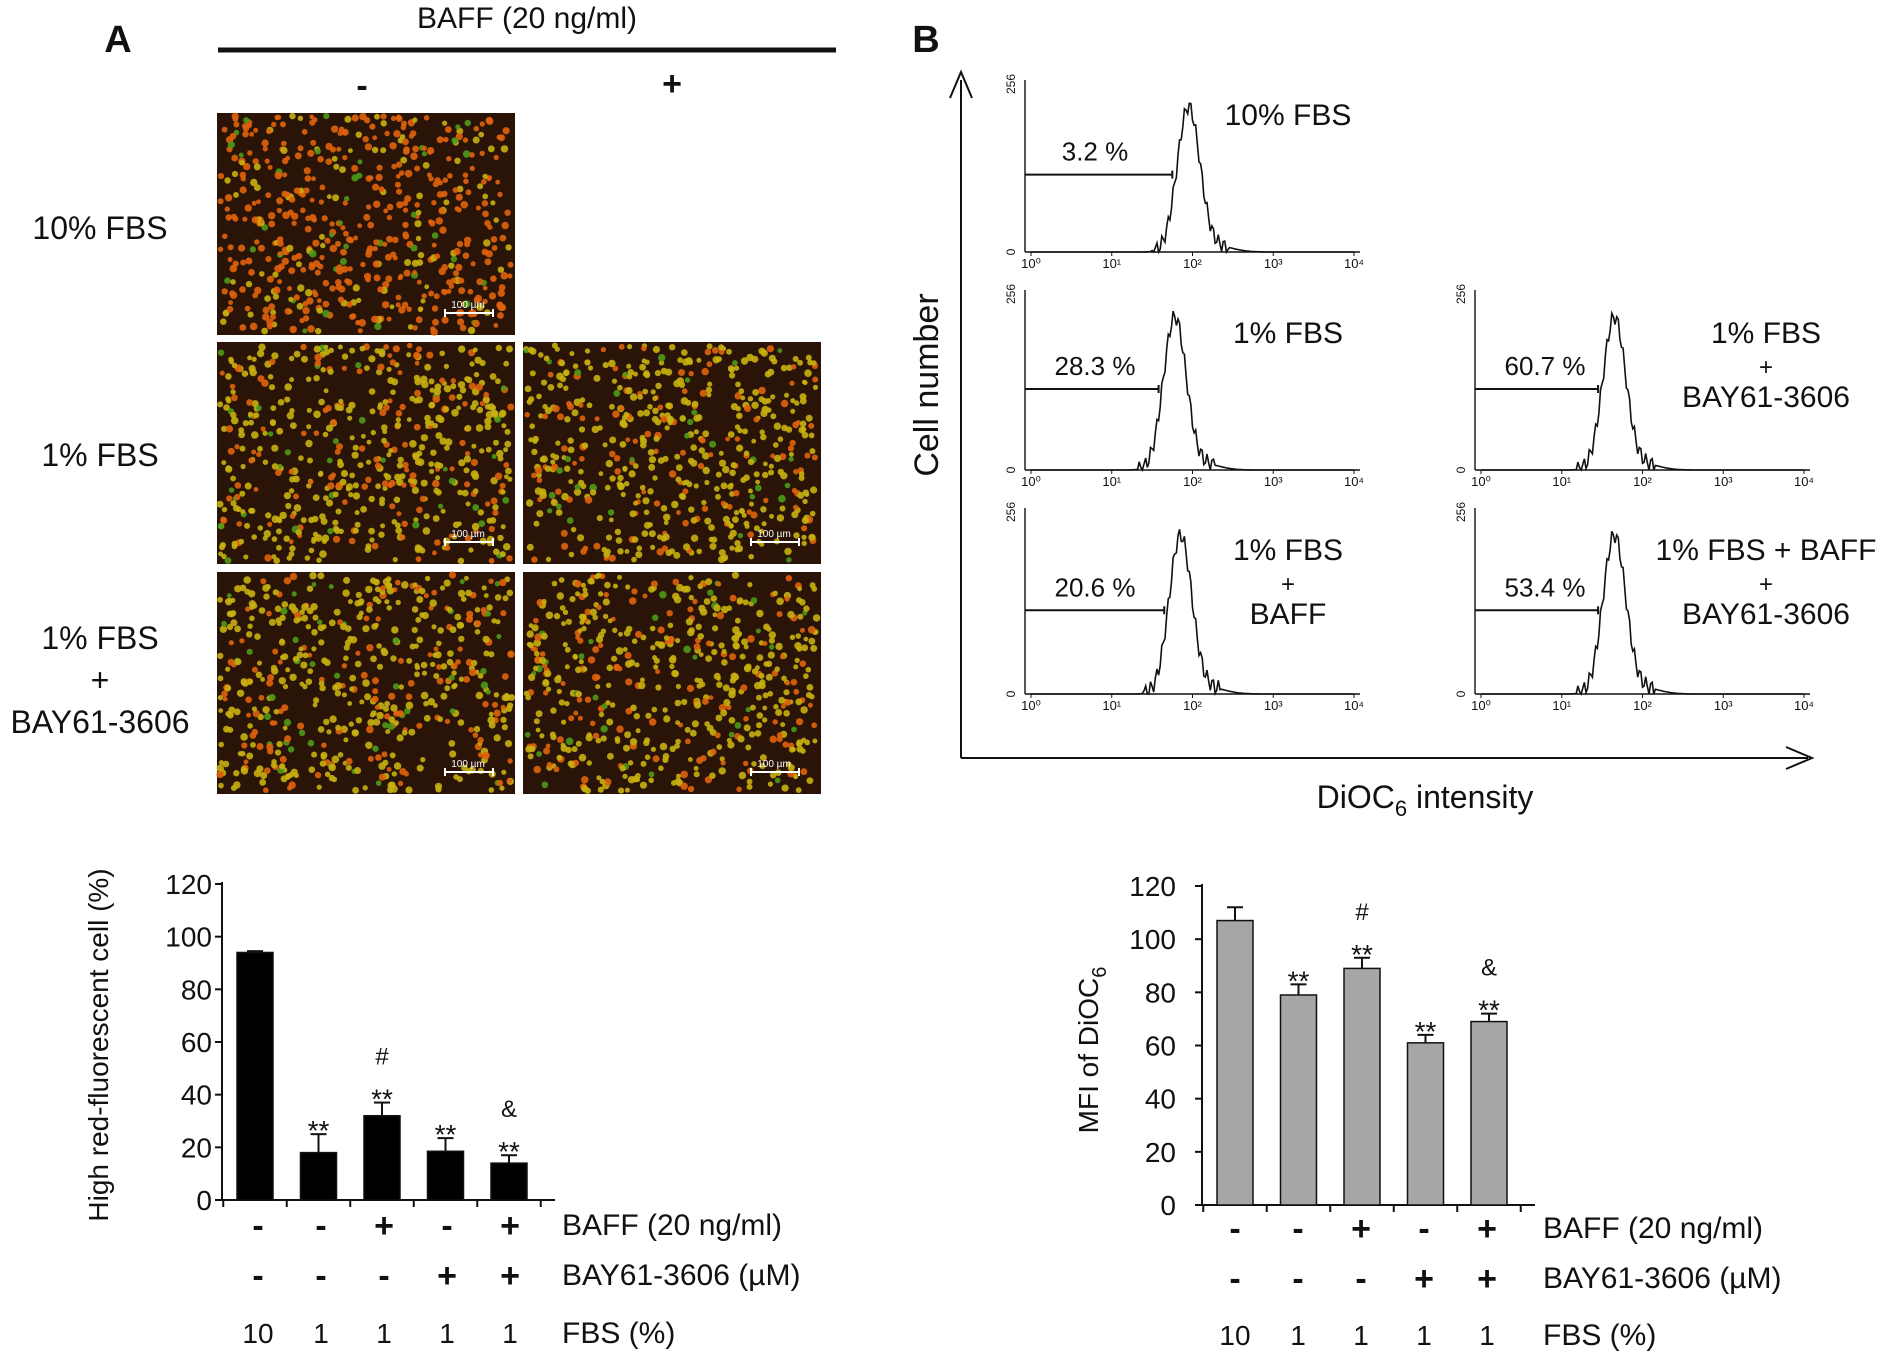 Image resolution: width=1890 pixels, height=1360 pixels. I want to click on hist-y-min: 0, so click(1011, 251).